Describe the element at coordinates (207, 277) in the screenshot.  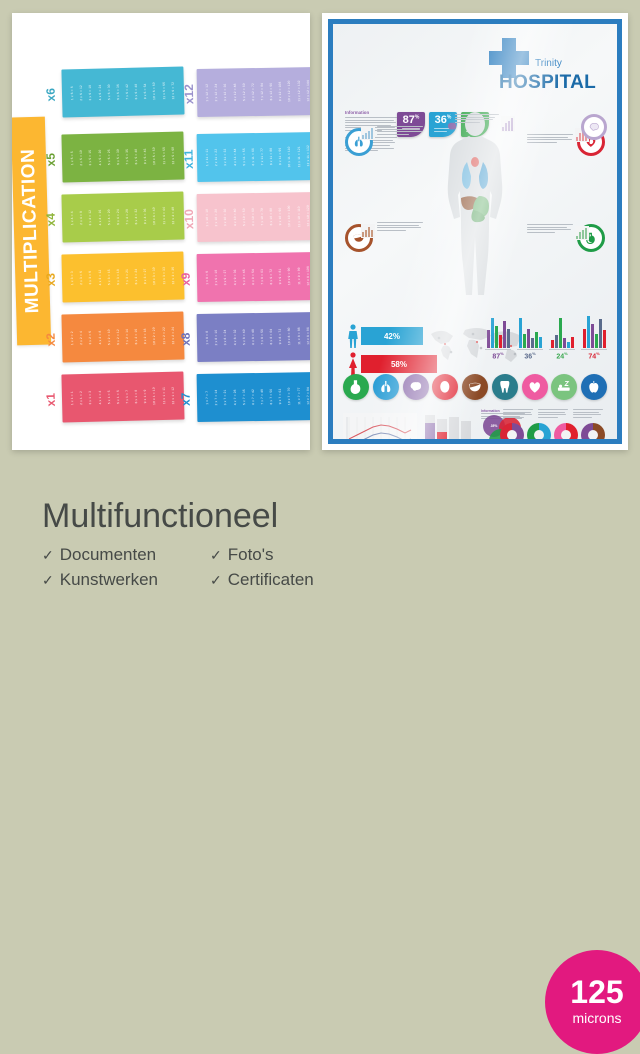
I see `multiplication-equation: 1 x 9 = 9` at that location.